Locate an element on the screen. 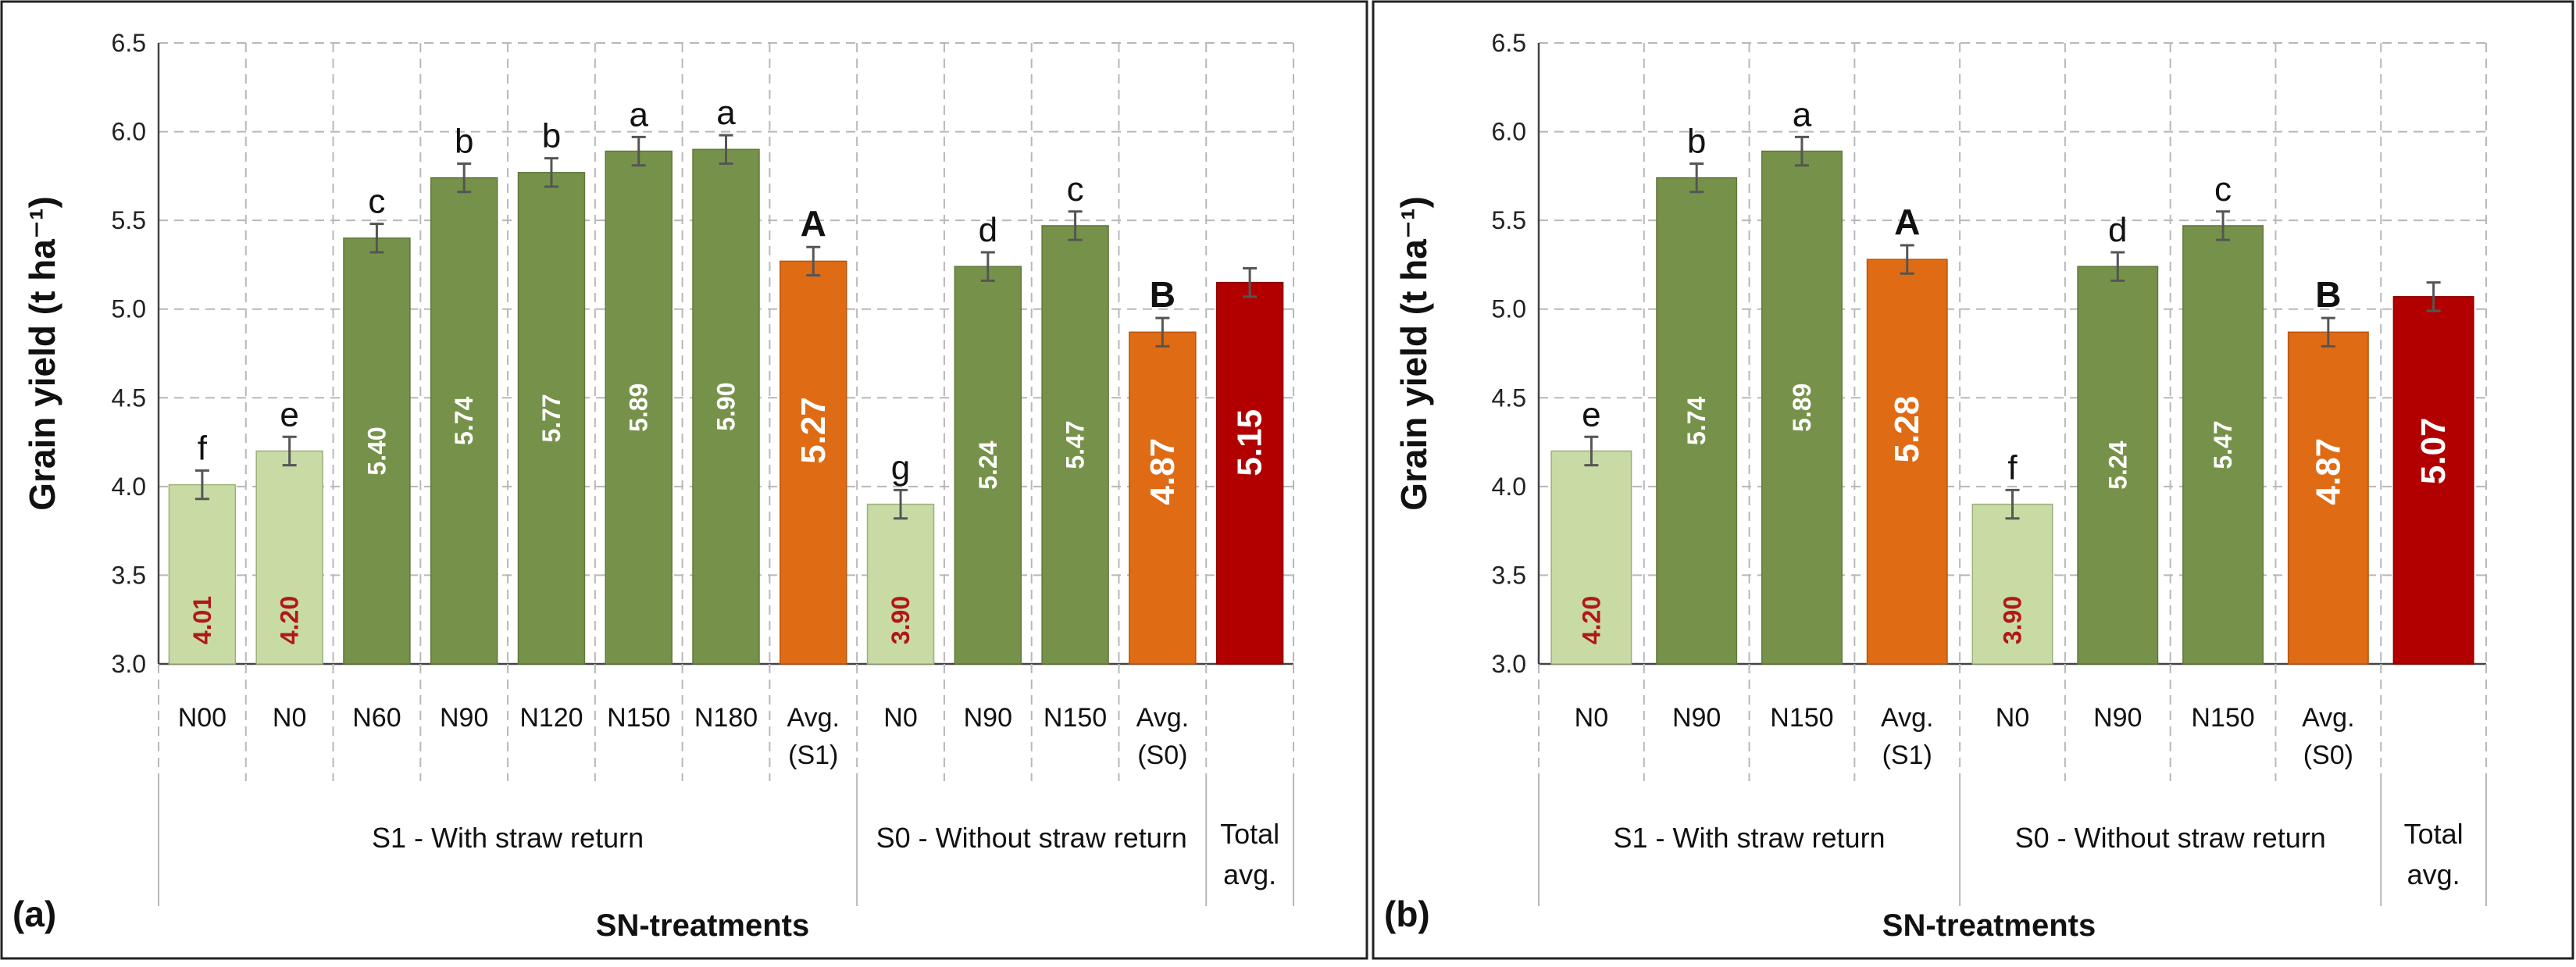 This screenshot has height=967, width=2576. significance-letter: A is located at coordinates (813, 223).